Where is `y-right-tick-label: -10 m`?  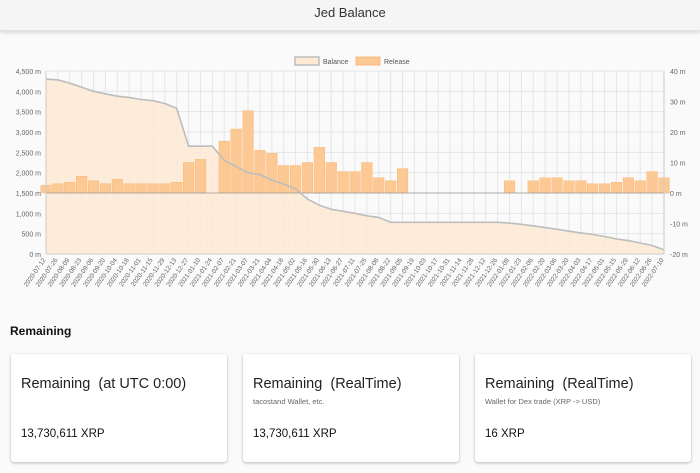
y-right-tick-label: -10 m is located at coordinates (679, 225).